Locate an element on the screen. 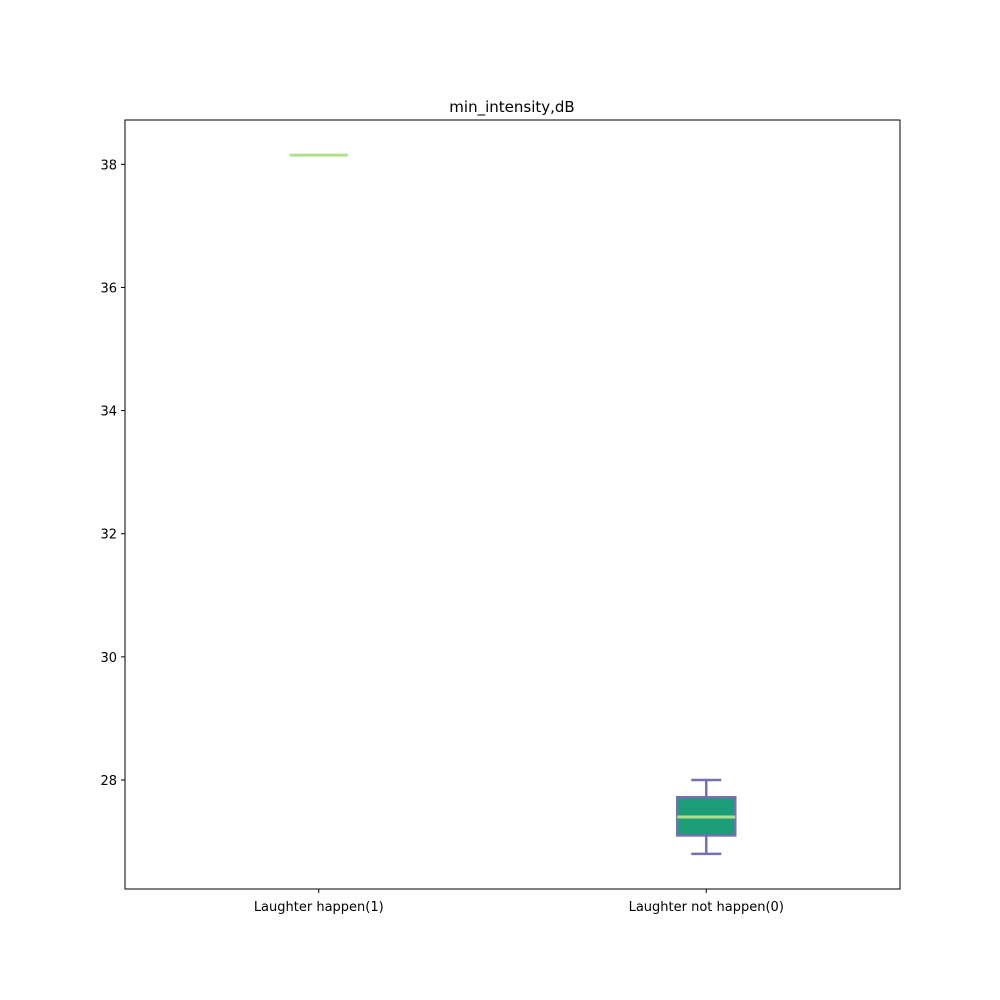 The width and height of the screenshot is (1000, 1000). y-tick-label: 36 is located at coordinates (108, 288).